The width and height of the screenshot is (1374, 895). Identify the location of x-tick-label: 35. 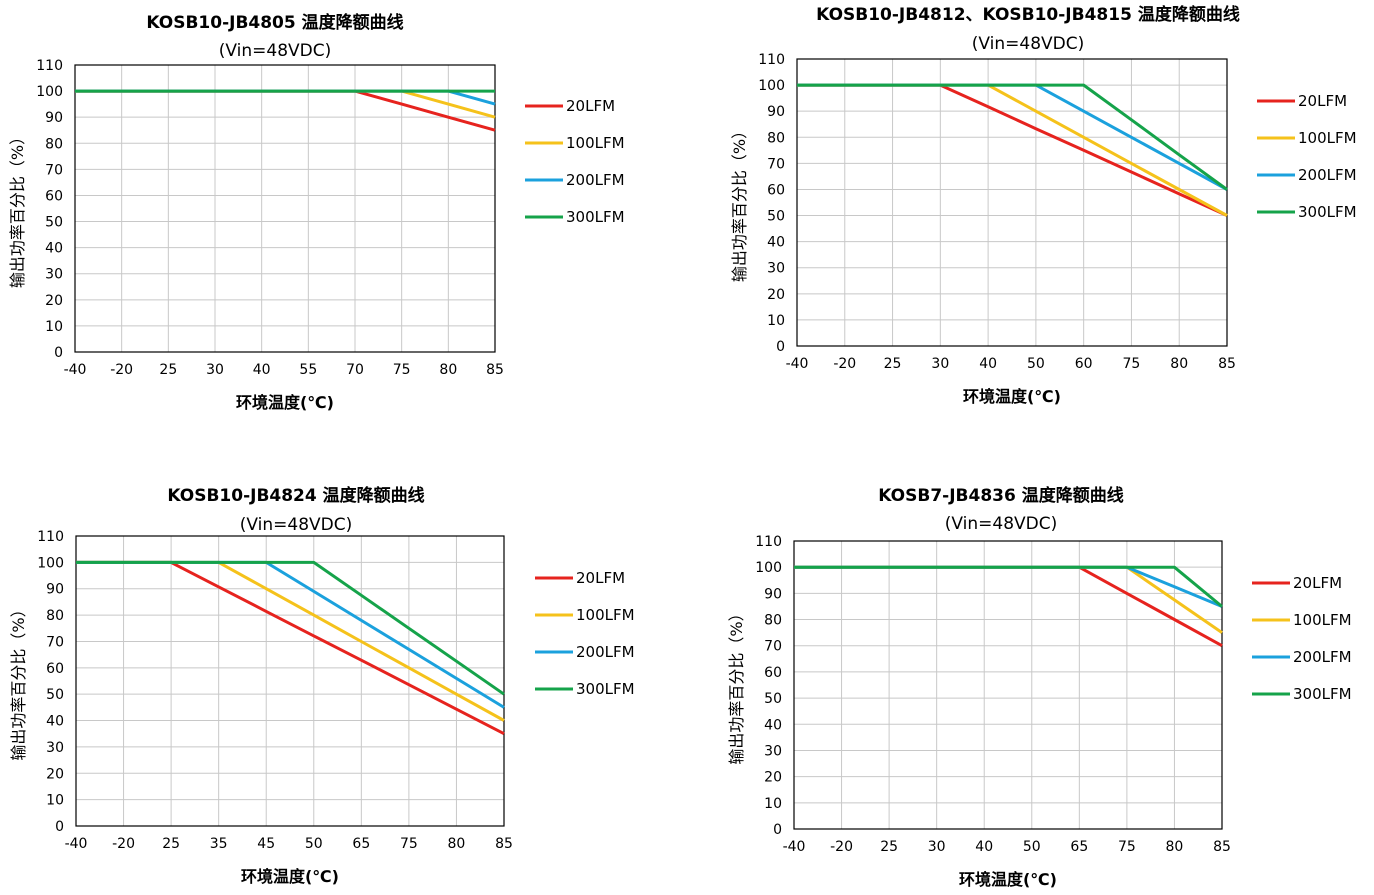
(219, 844).